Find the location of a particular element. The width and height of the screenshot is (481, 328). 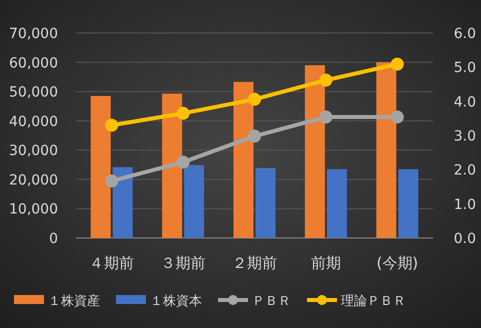

y-tick-label: 0 is located at coordinates (53, 239).